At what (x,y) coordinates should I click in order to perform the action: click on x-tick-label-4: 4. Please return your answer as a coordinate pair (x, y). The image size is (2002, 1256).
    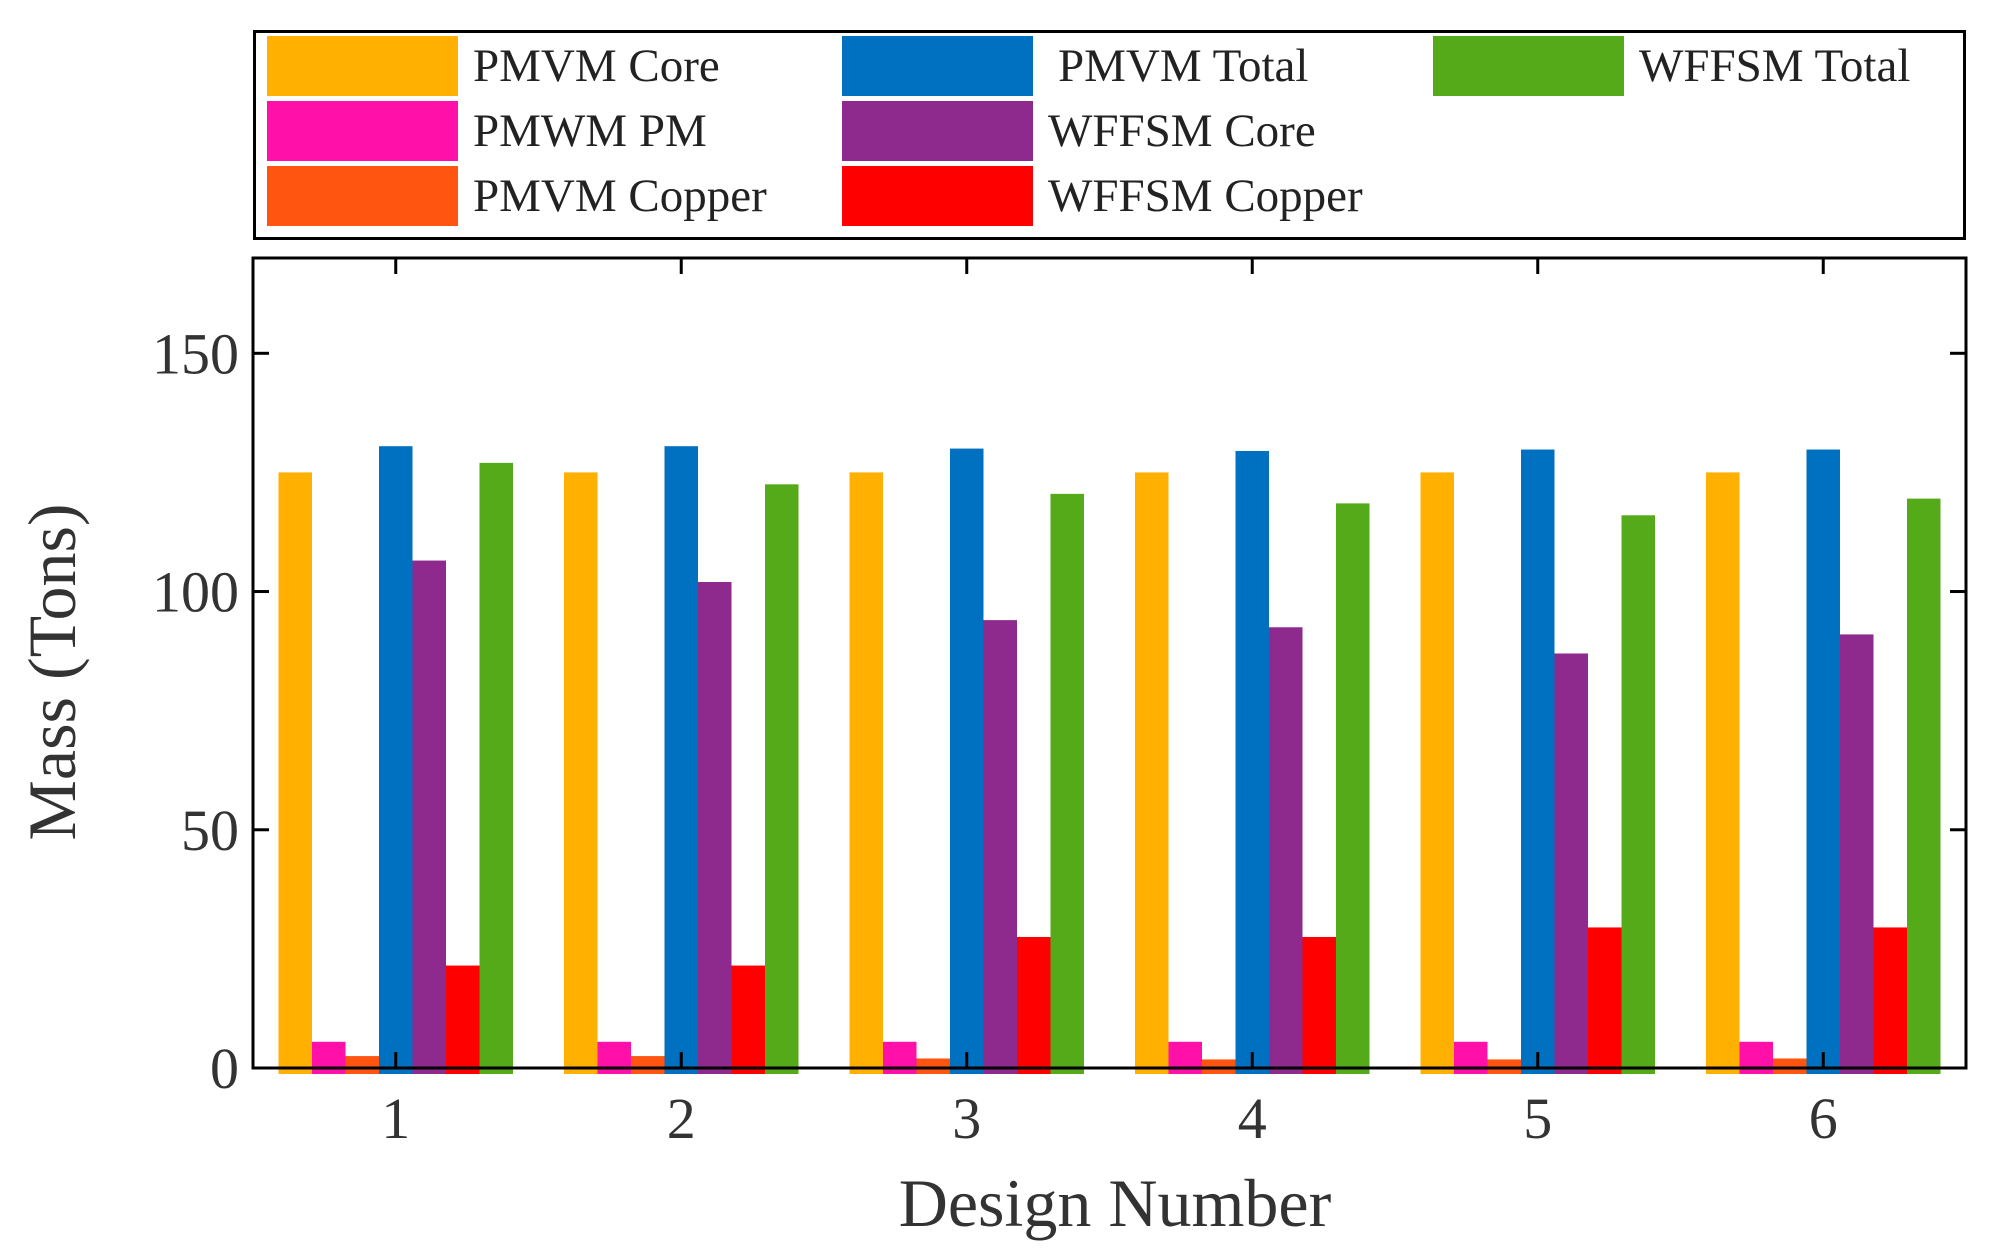
    Looking at the image, I should click on (1252, 1118).